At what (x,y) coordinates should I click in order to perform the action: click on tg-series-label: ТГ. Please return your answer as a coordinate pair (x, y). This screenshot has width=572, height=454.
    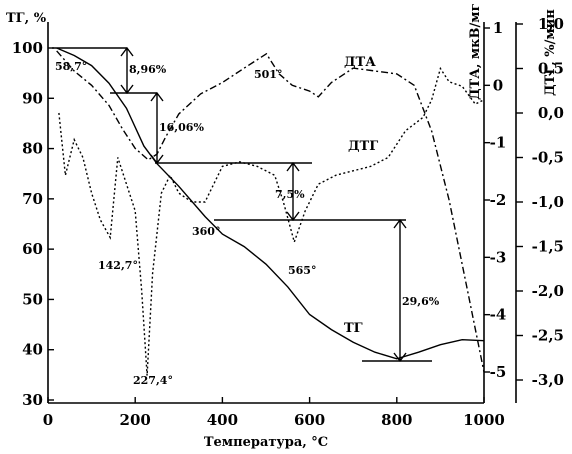
    Looking at the image, I should click on (353, 328).